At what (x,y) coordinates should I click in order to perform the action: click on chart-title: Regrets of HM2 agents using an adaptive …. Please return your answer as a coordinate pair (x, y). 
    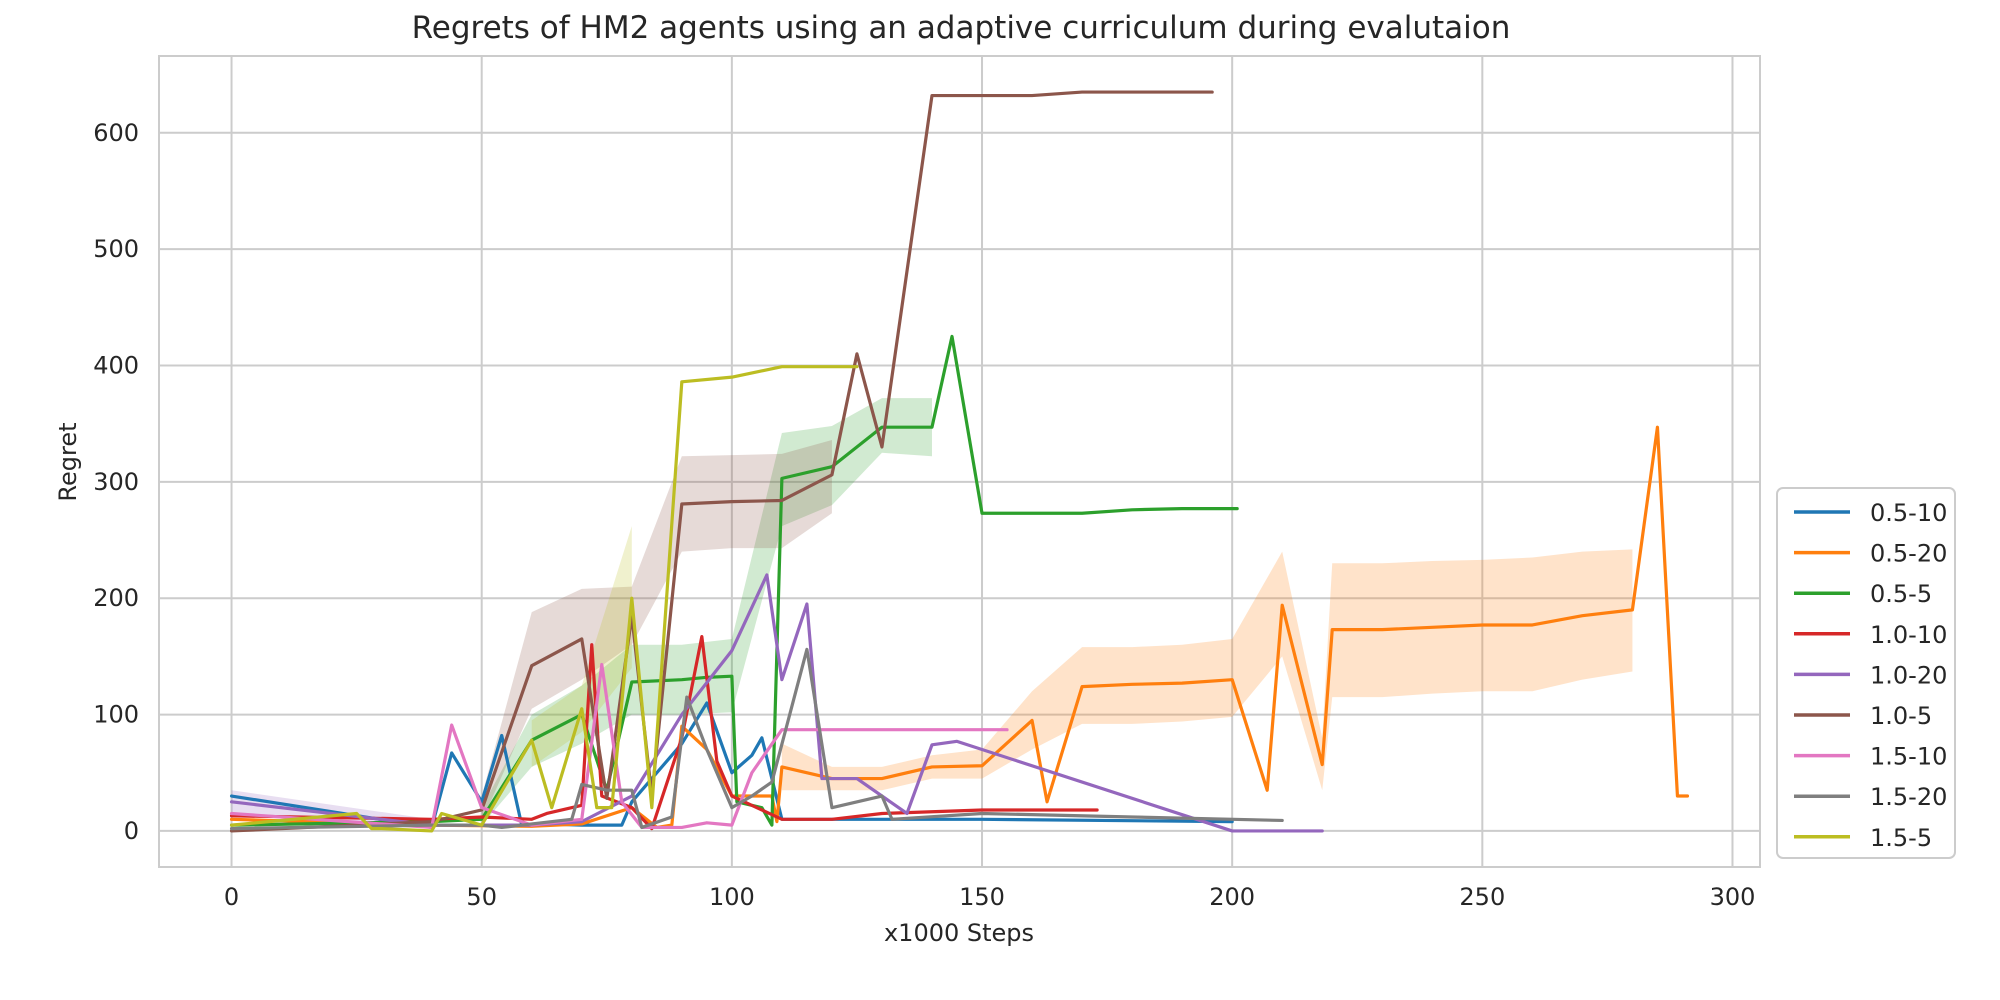
    Looking at the image, I should click on (961, 28).